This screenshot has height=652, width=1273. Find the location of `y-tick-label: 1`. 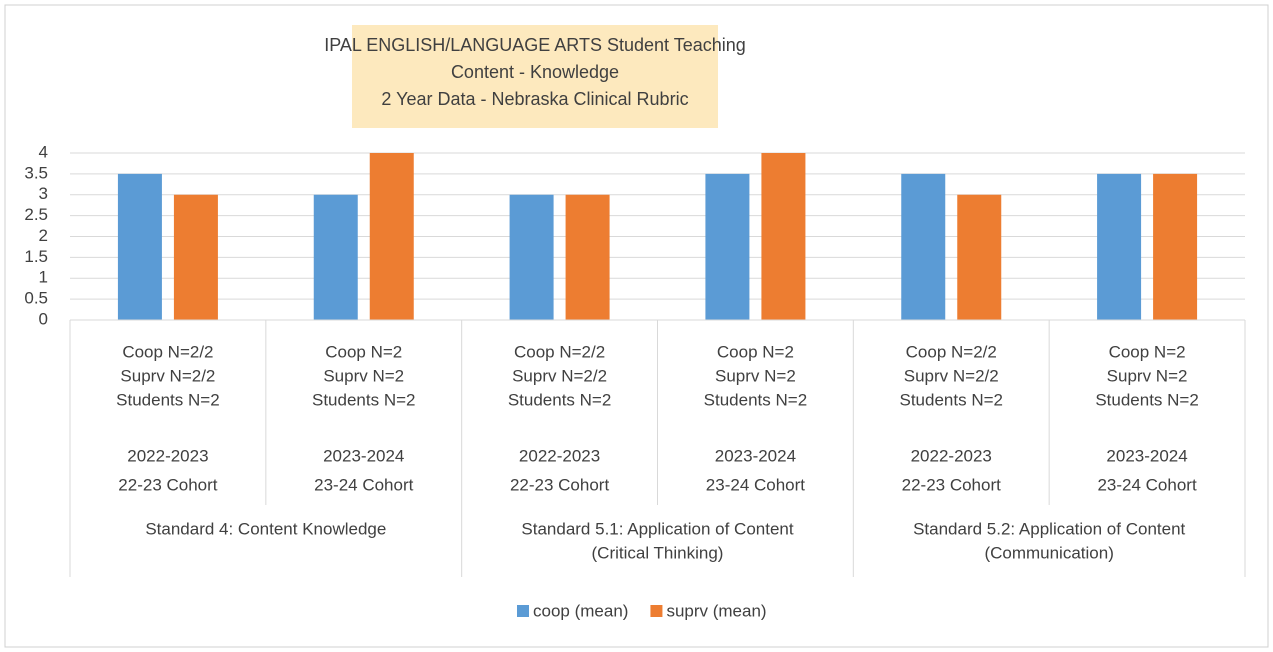

y-tick-label: 1 is located at coordinates (43, 277).